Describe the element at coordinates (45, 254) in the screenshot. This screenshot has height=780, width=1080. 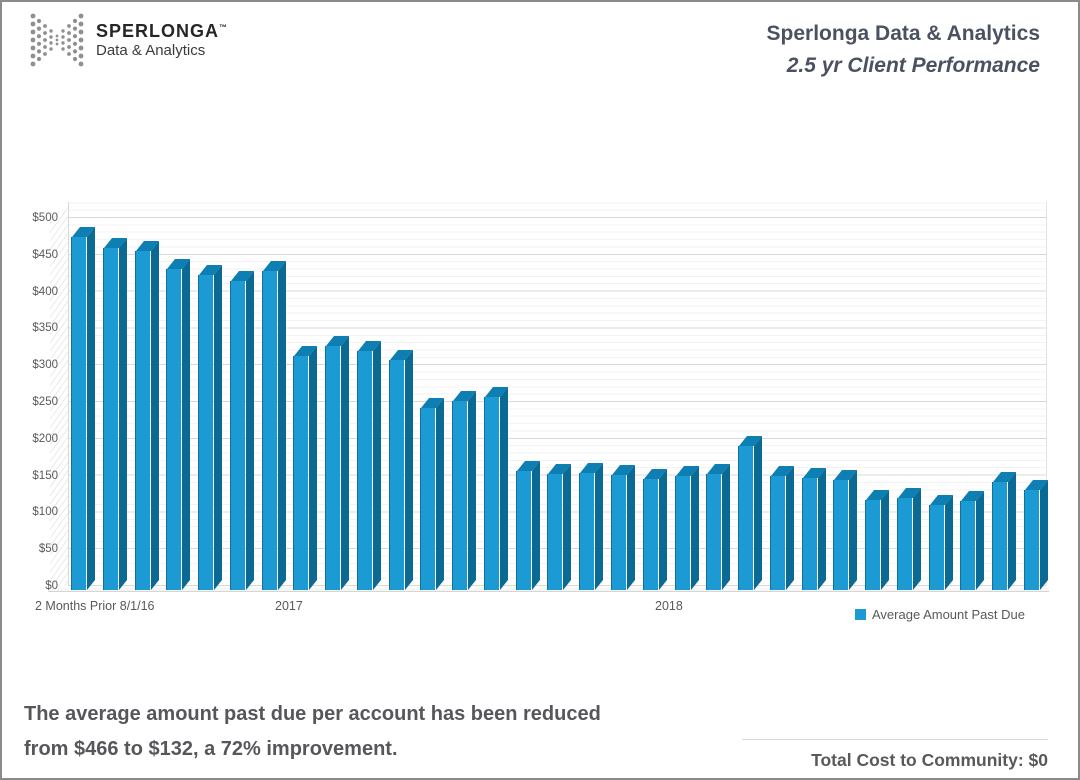
I see `y-tick-label: $450` at that location.